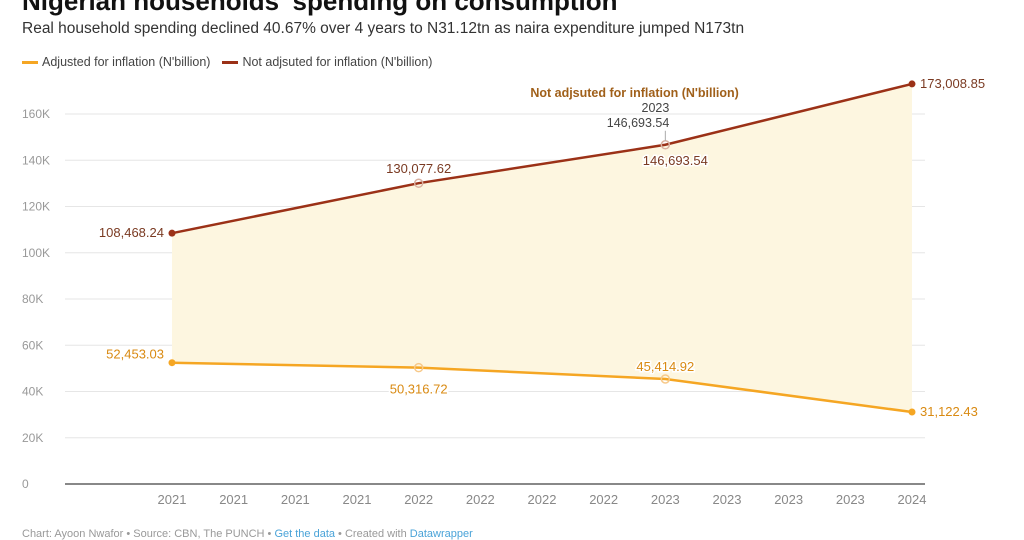 The width and height of the screenshot is (1024, 540). What do you see at coordinates (665, 366) in the screenshot?
I see `data-label: 45,414.92` at bounding box center [665, 366].